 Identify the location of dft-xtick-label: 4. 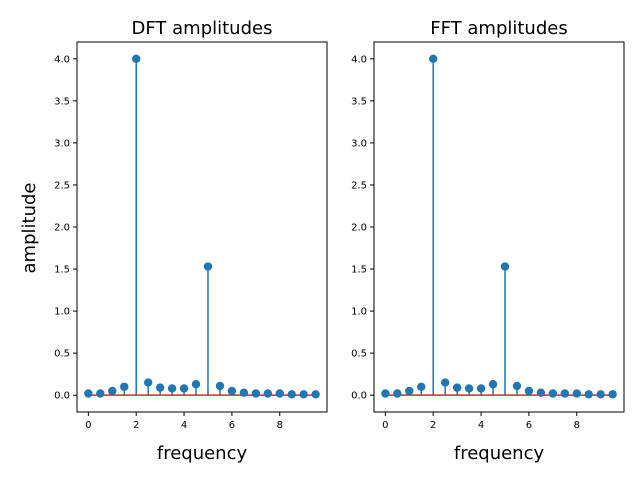
(184, 425).